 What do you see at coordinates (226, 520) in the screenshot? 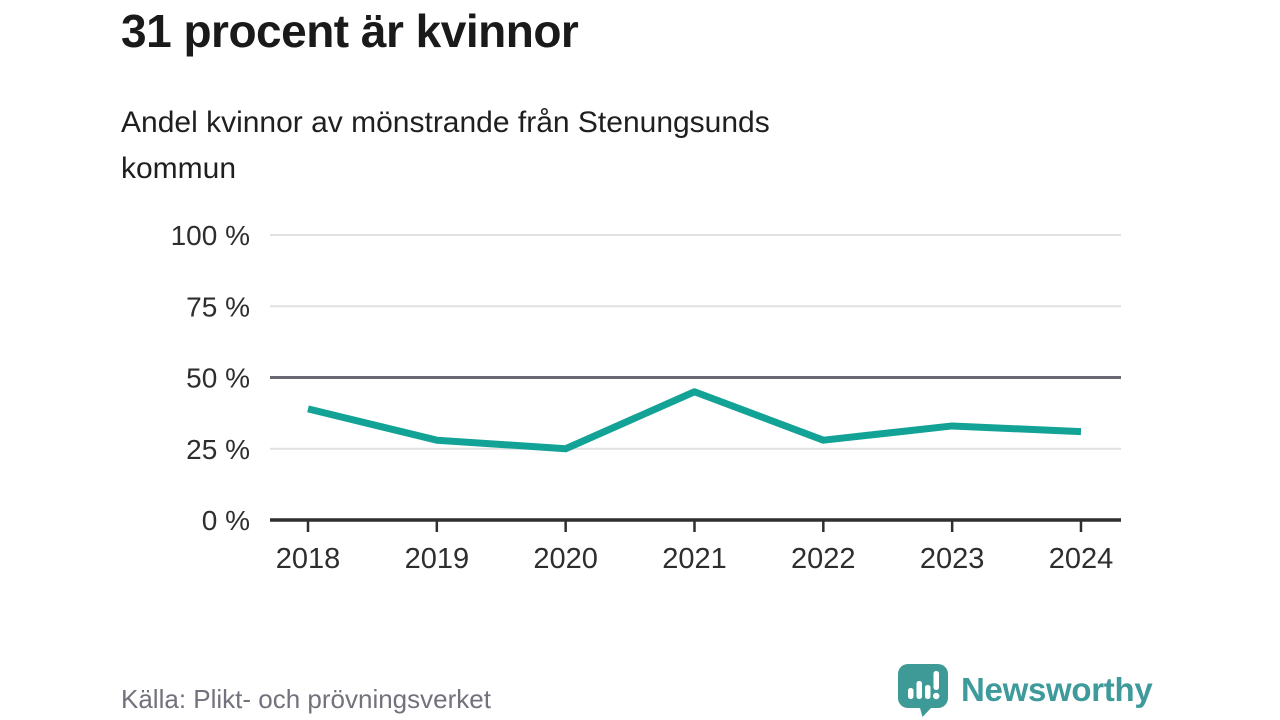
I see `y-tick-label: 0 %` at bounding box center [226, 520].